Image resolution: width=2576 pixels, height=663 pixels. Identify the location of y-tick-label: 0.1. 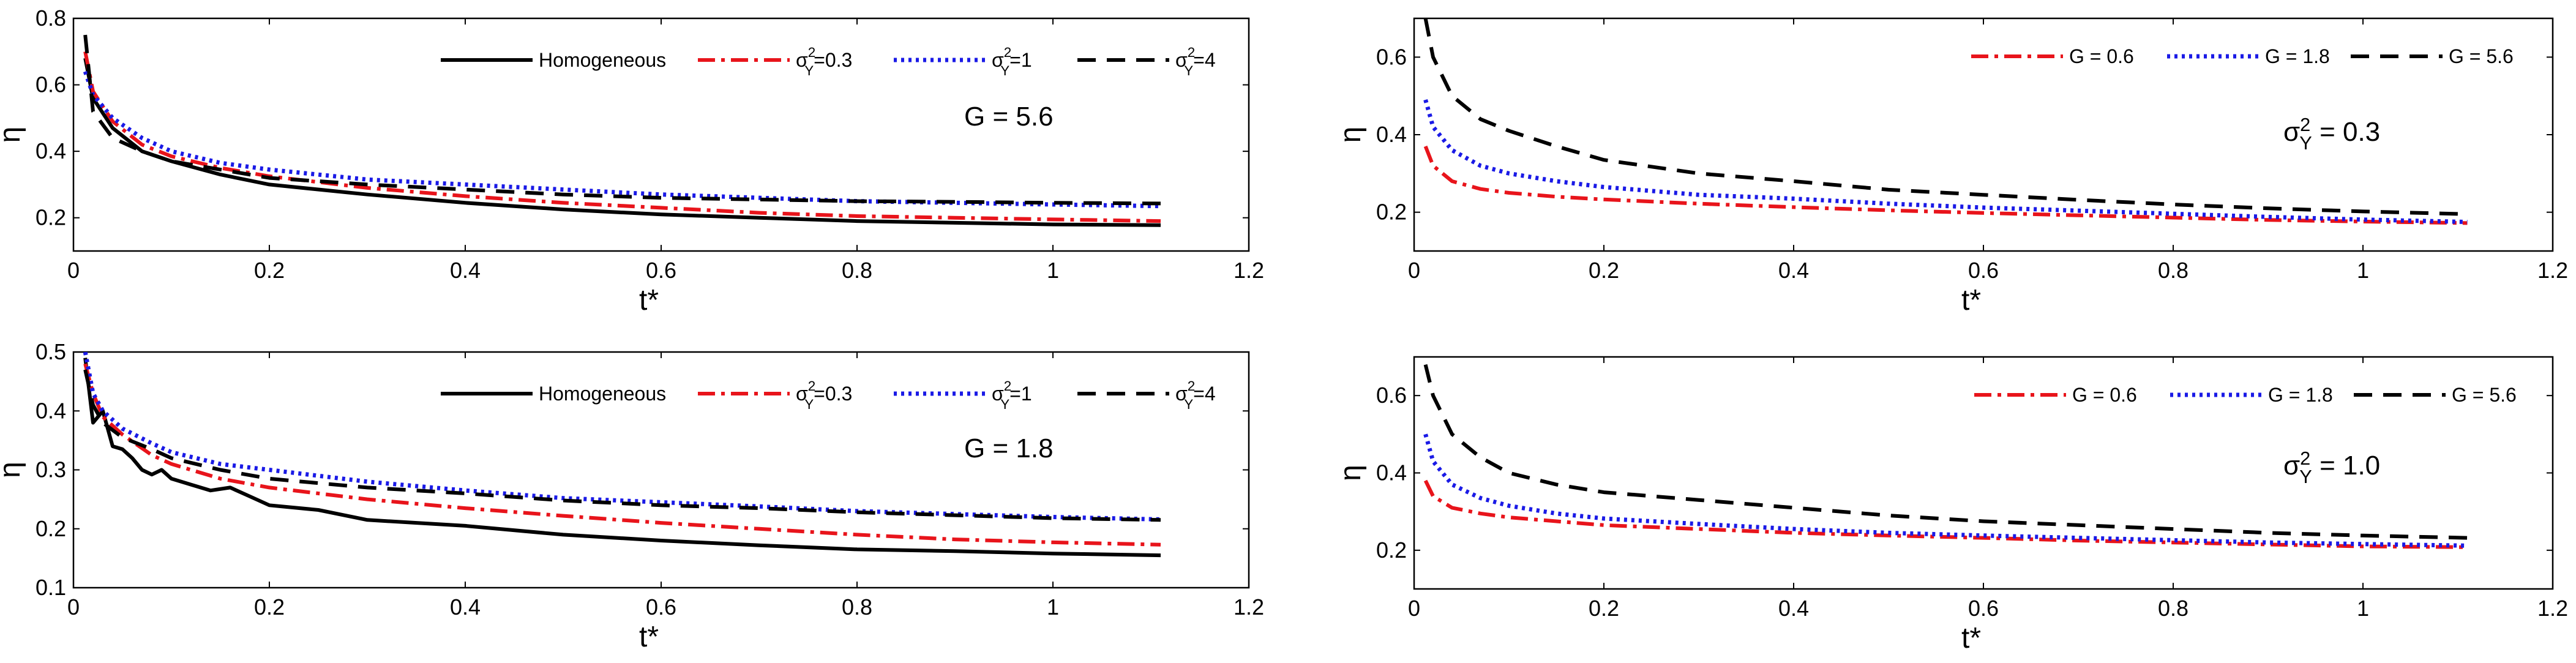
(51, 587).